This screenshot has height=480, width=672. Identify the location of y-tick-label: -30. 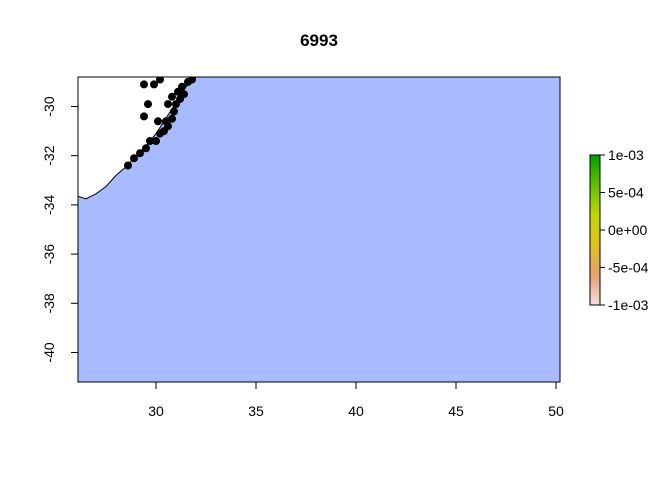
(49, 106).